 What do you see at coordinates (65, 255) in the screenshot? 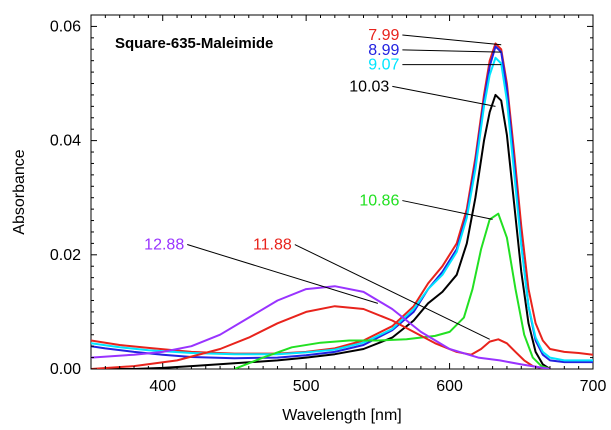
I see `y-tick-label: 0.02` at bounding box center [65, 255].